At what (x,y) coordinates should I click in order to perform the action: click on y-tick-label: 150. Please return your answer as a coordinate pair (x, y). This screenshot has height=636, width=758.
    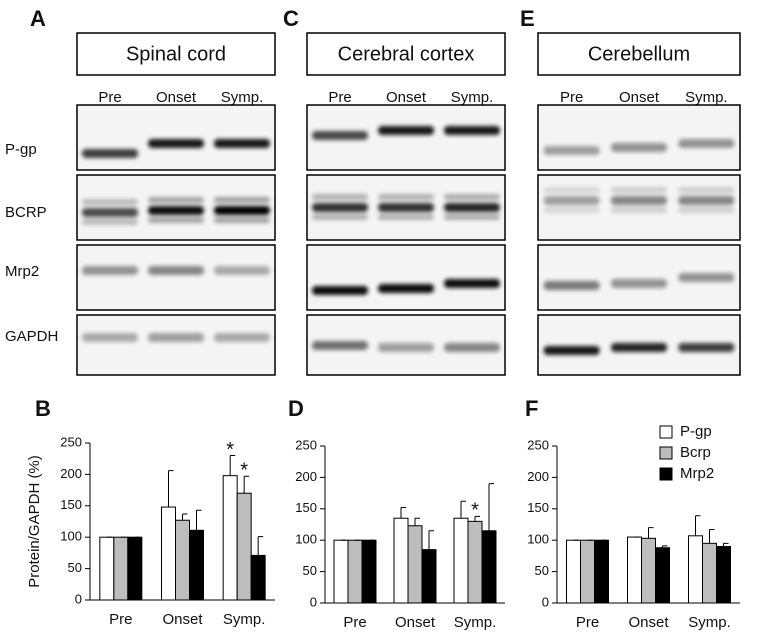
    Looking at the image, I should click on (538, 507).